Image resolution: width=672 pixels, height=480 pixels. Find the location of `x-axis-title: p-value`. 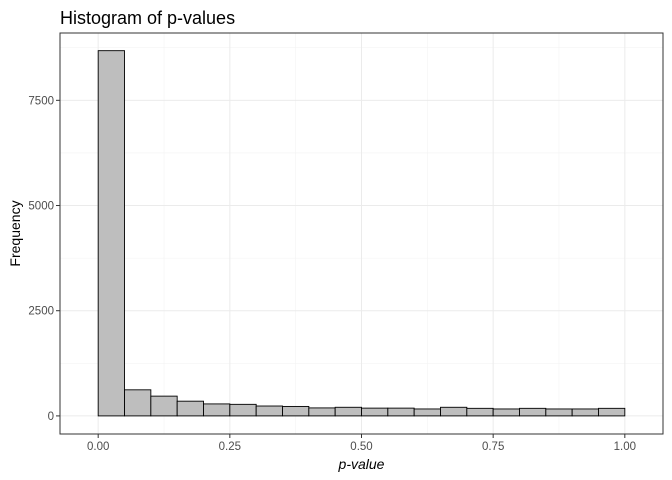

x-axis-title: p-value is located at coordinates (361, 464).